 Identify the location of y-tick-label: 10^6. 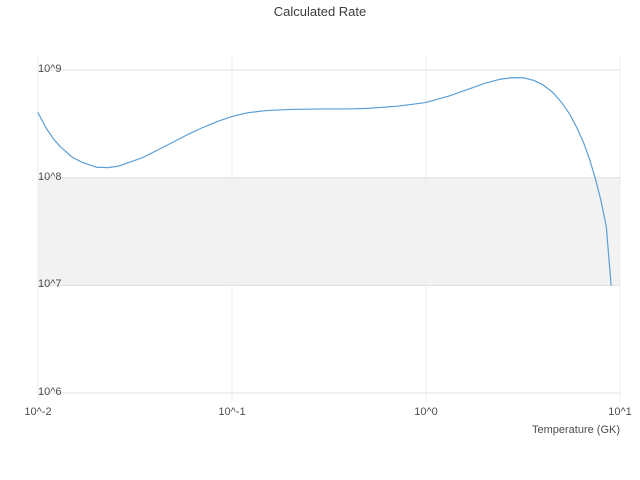
(50, 392).